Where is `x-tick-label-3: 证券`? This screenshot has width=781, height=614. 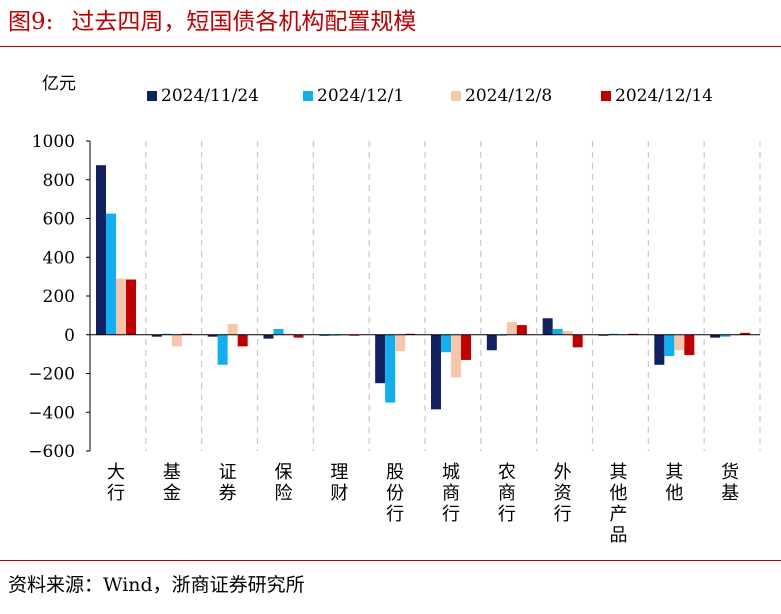 x-tick-label-3: 证券 is located at coordinates (228, 483).